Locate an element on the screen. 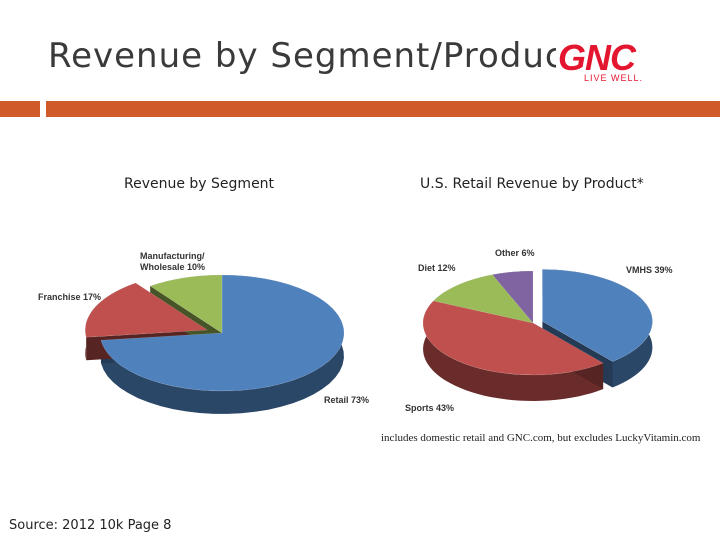 This screenshot has height=540, width=720. accent-bar-left is located at coordinates (20, 109).